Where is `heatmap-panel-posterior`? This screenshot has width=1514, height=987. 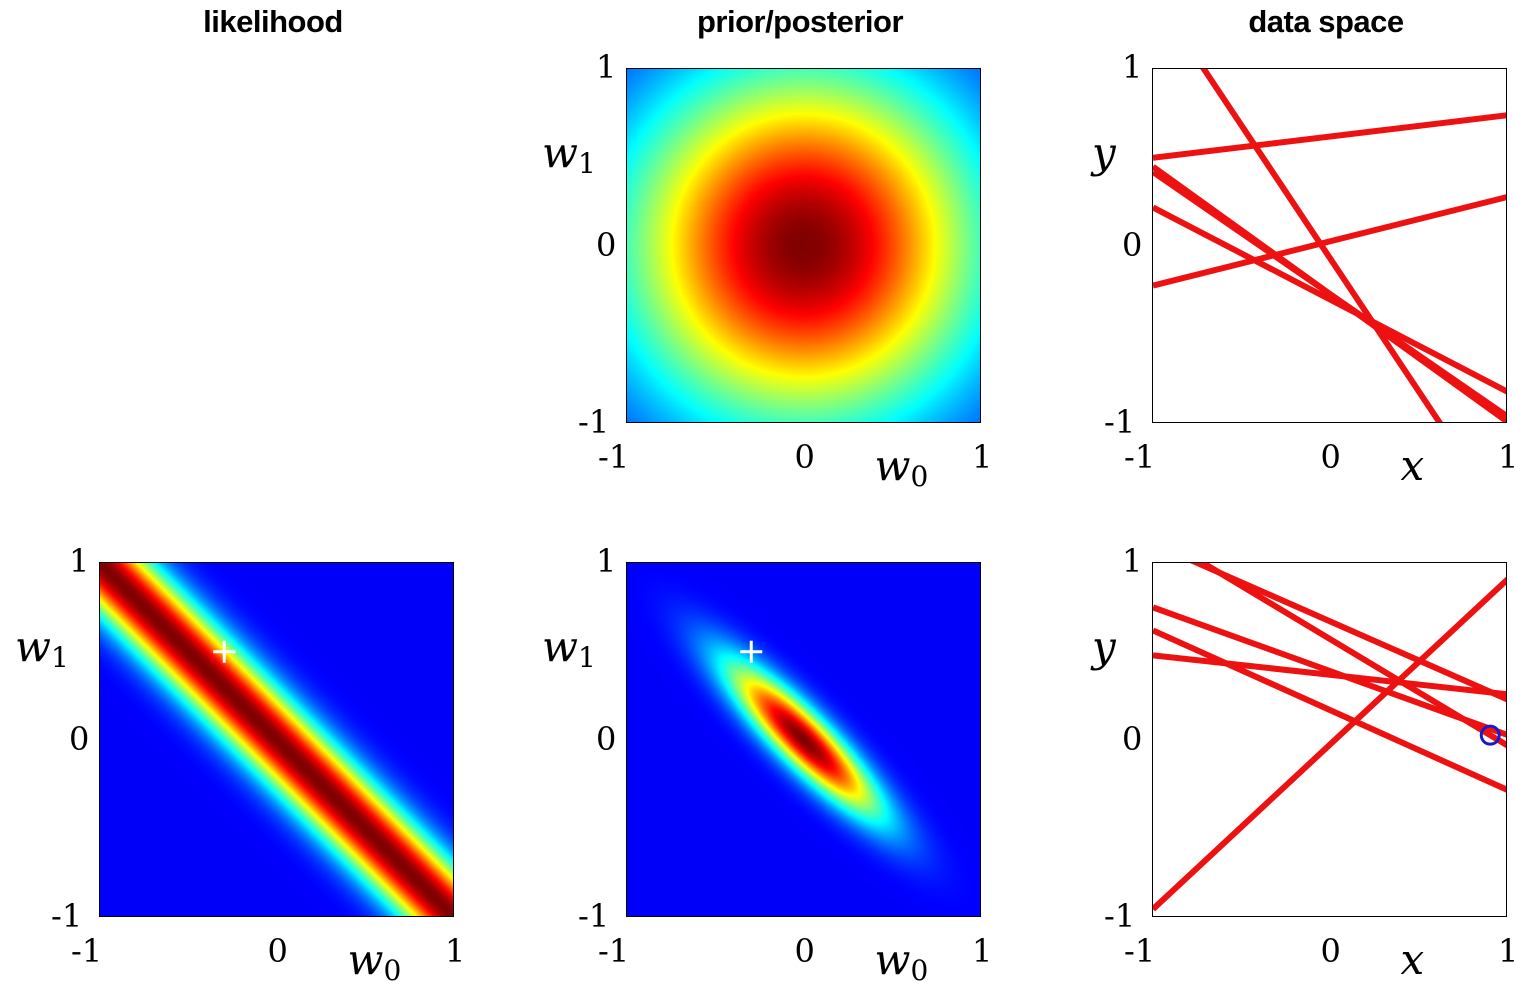 heatmap-panel-posterior is located at coordinates (803, 739).